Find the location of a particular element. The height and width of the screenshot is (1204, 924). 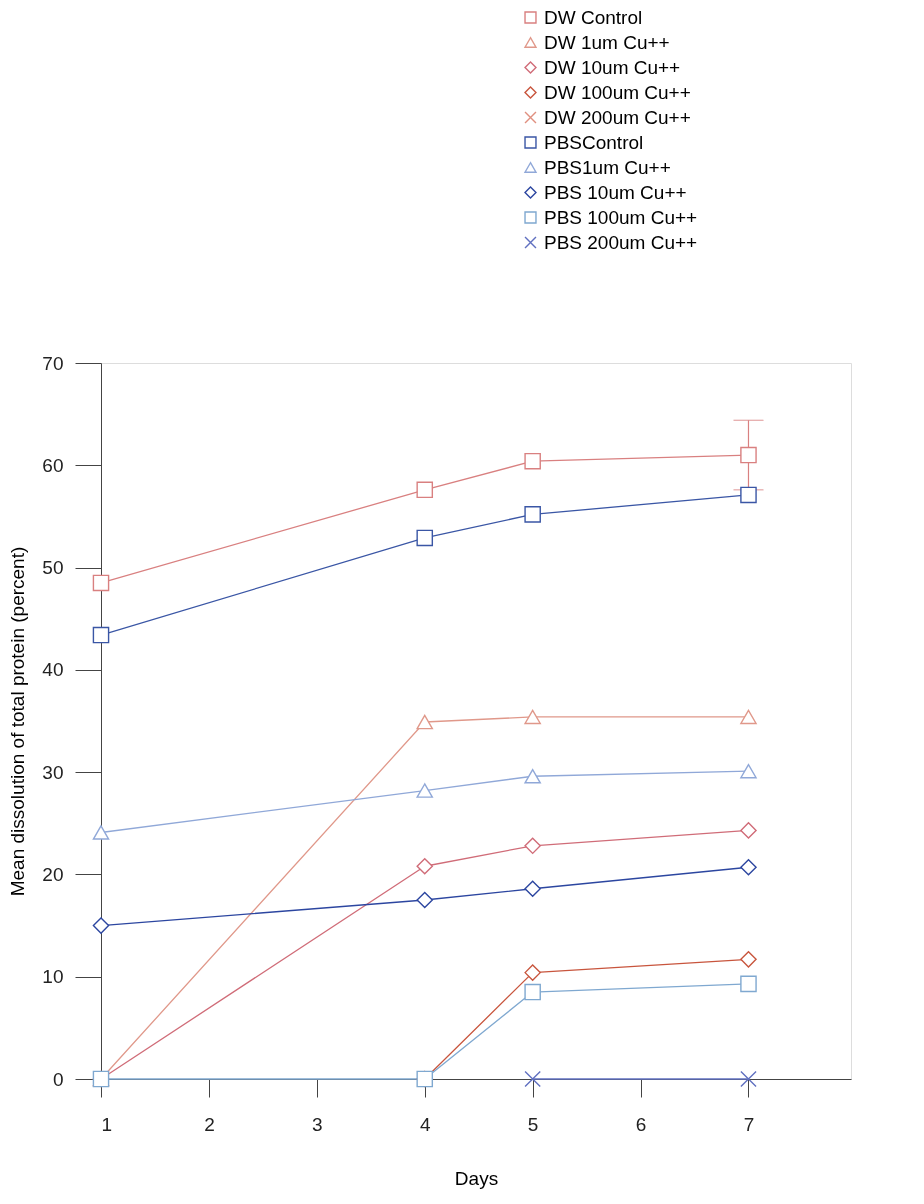

y-tick-label: 0 is located at coordinates (58, 1079).